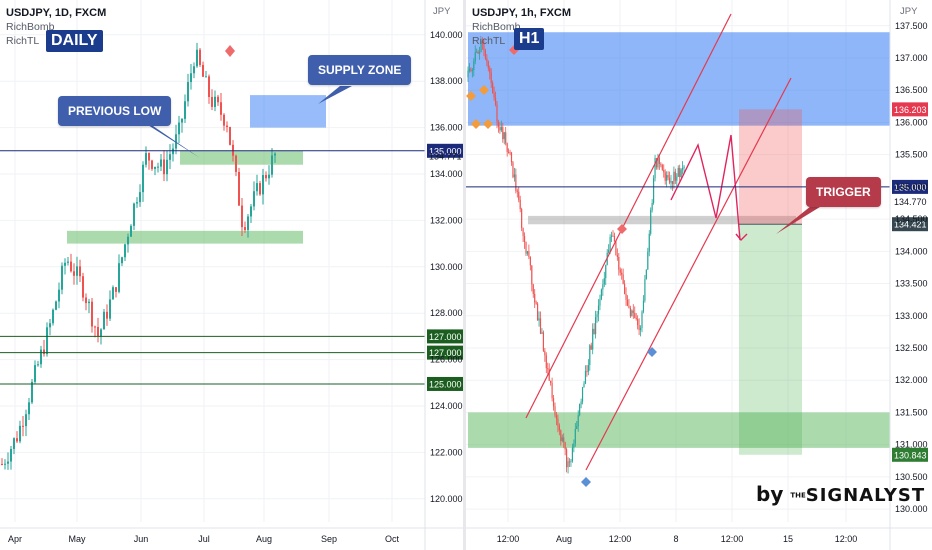 The height and width of the screenshot is (550, 932). What do you see at coordinates (840, 494) in the screenshot?
I see `signalyst-watermark: by THESIGNALYST` at bounding box center [840, 494].